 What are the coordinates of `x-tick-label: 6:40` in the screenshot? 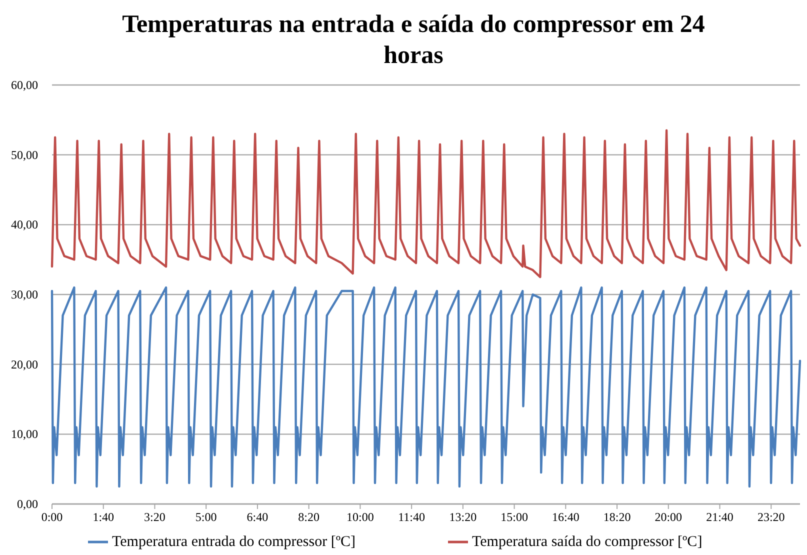 It's located at (257, 517).